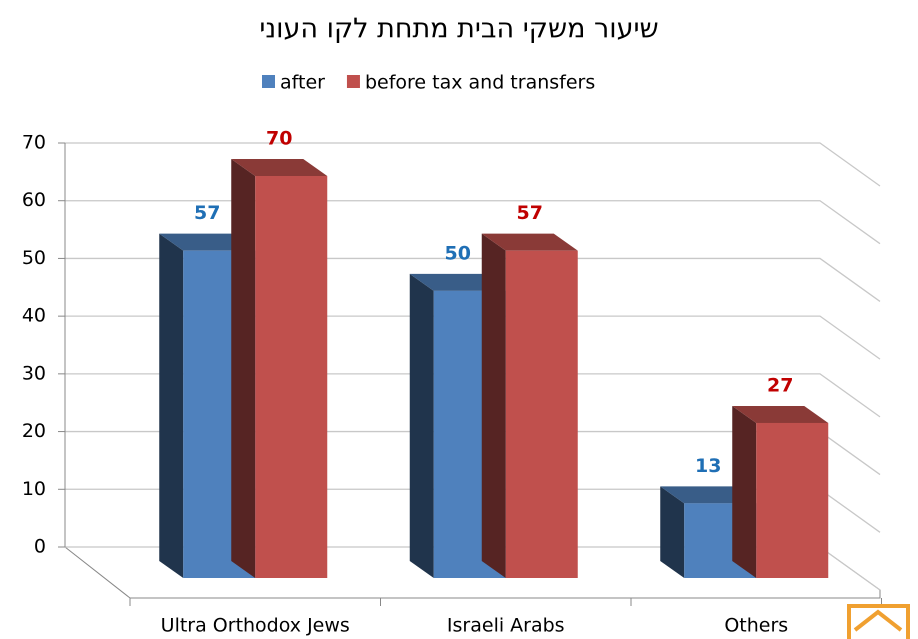 The width and height of the screenshot is (918, 639). I want to click on y-tick-label: 20, so click(34, 431).